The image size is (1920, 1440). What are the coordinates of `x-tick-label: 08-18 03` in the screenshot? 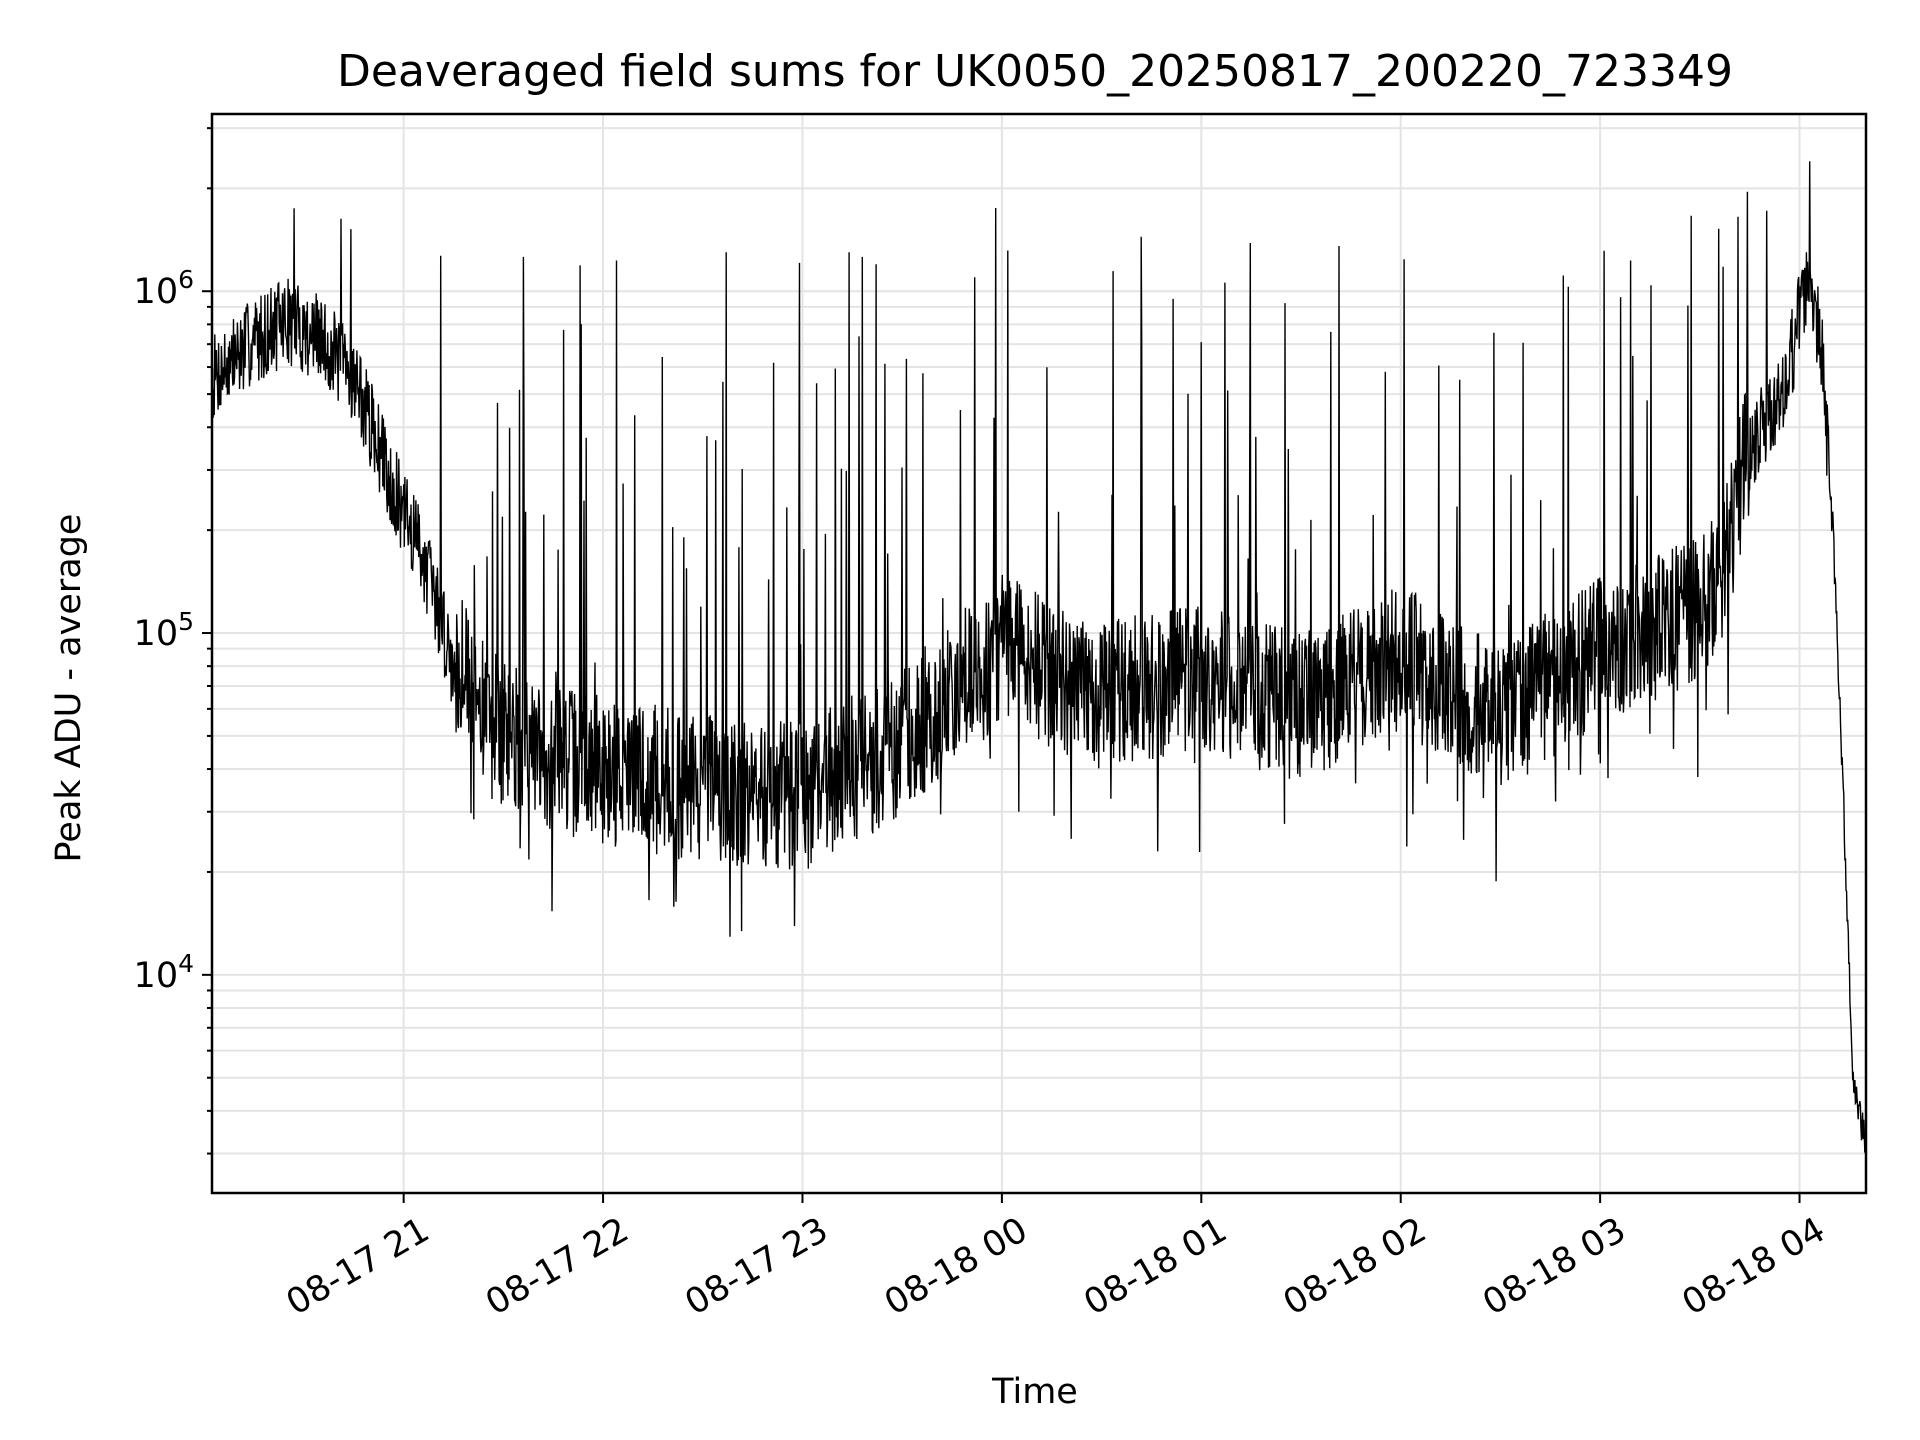 It's located at (1554, 1266).